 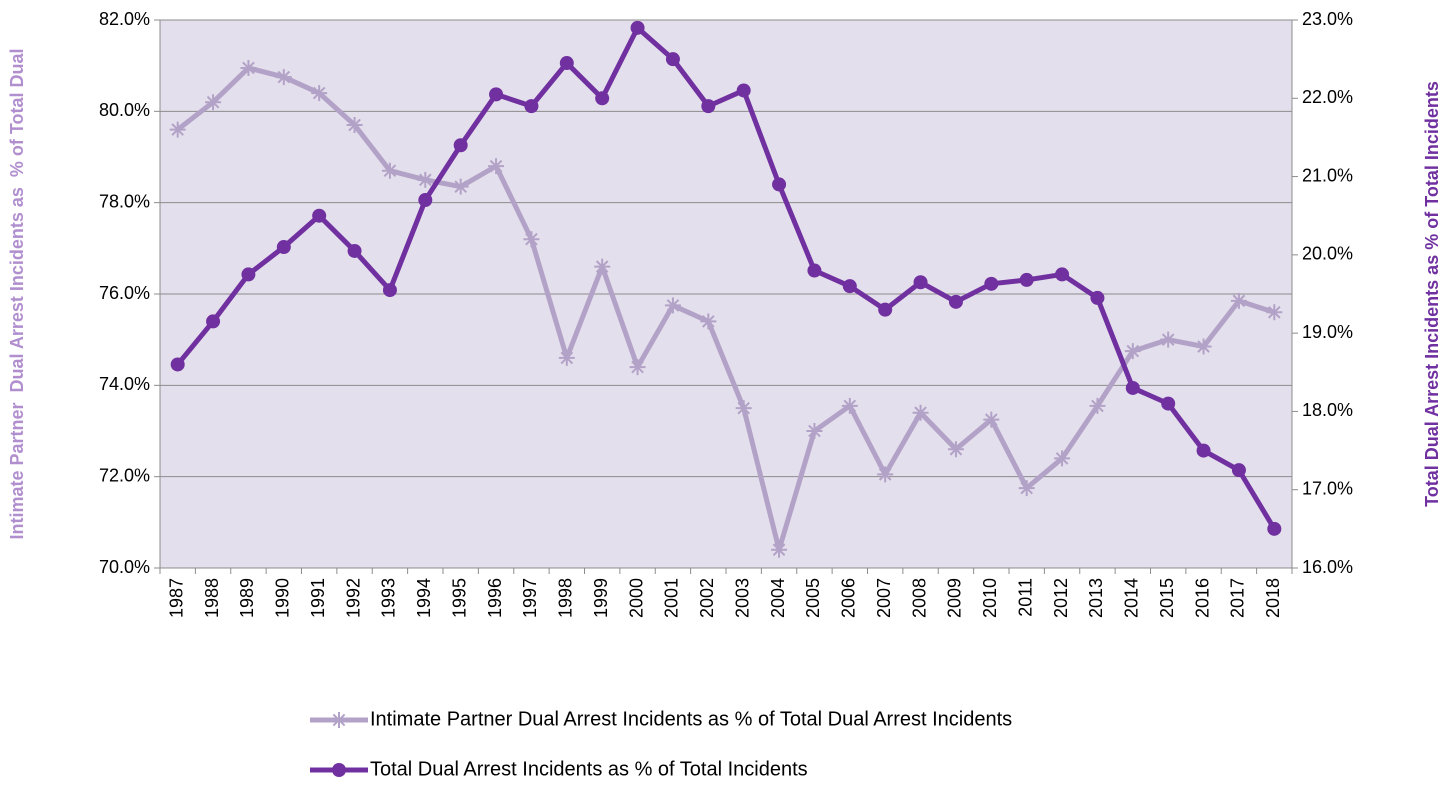 What do you see at coordinates (124, 19) in the screenshot?
I see `y-tick-label: 82.0%` at bounding box center [124, 19].